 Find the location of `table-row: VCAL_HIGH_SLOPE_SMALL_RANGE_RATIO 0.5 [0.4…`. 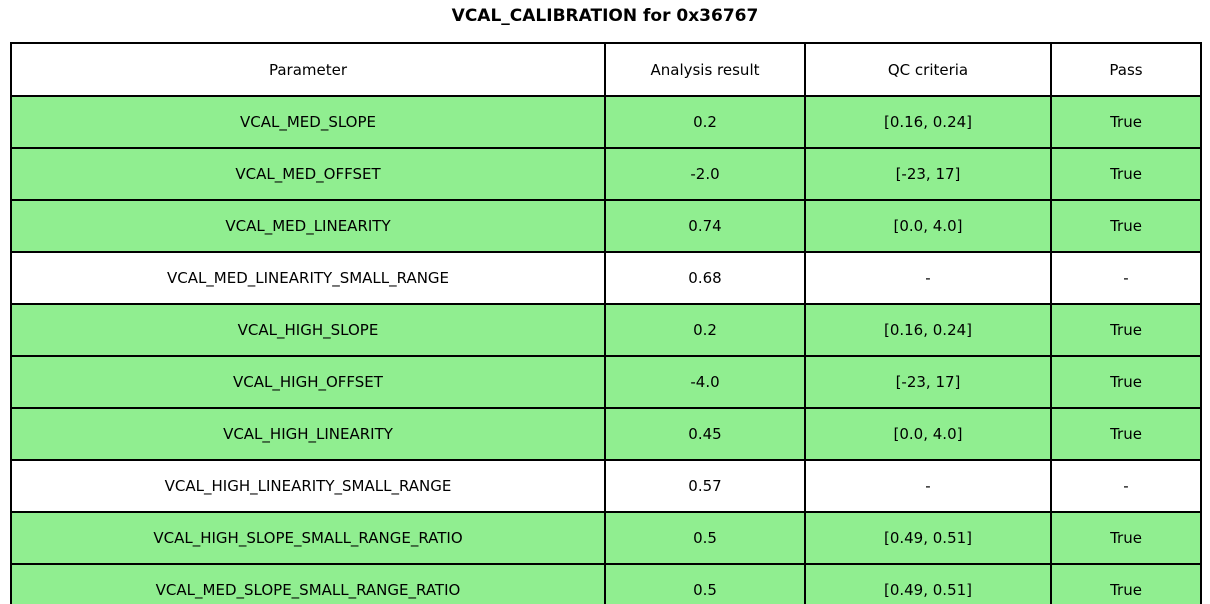

table-row: VCAL_HIGH_SLOPE_SMALL_RANGE_RATIO 0.5 [0.4… is located at coordinates (606, 538).